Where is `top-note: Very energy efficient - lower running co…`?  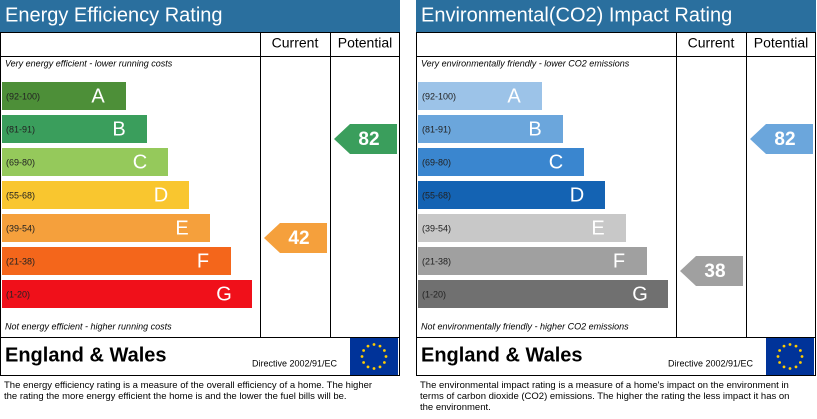 top-note: Very energy efficient - lower running co… is located at coordinates (89, 63).